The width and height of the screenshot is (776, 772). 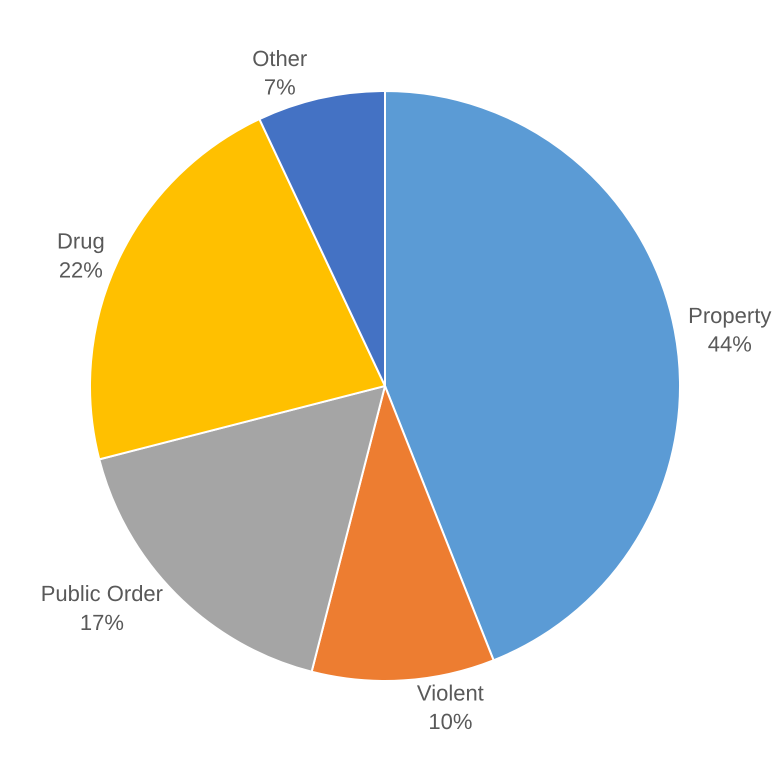 I want to click on slice-label: Public Order, so click(x=102, y=593).